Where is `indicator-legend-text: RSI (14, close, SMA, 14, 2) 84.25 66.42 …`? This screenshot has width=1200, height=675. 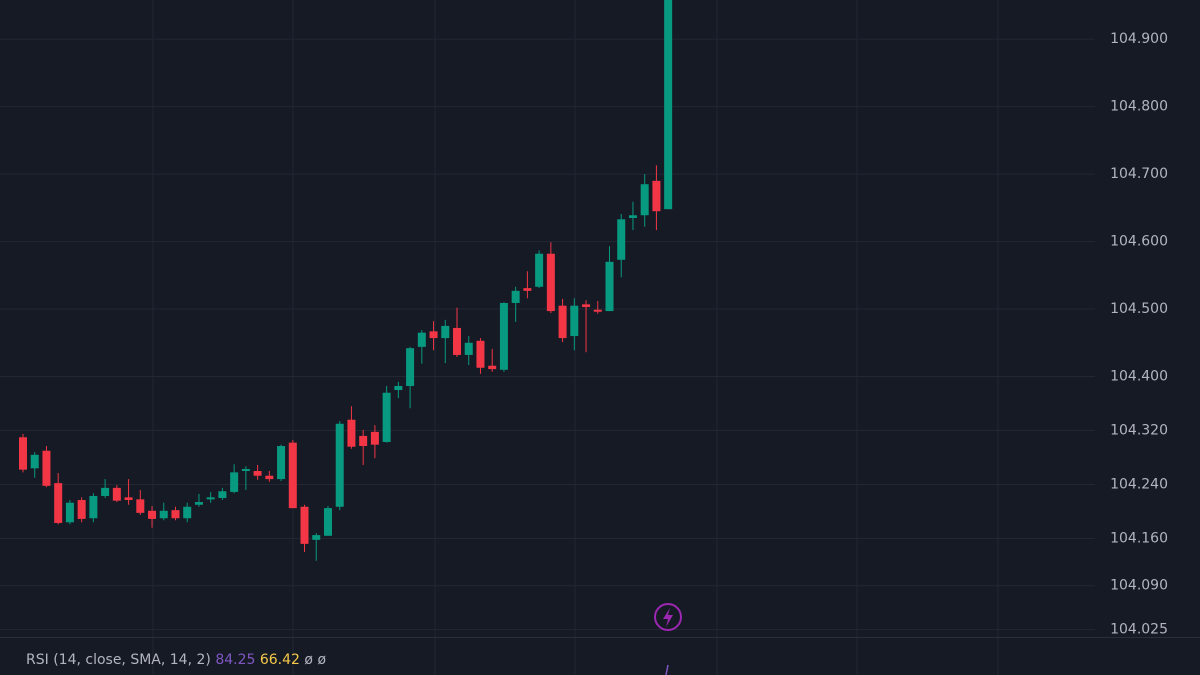
indicator-legend-text: RSI (14, close, SMA, 14, 2) 84.25 66.42 … is located at coordinates (176, 660).